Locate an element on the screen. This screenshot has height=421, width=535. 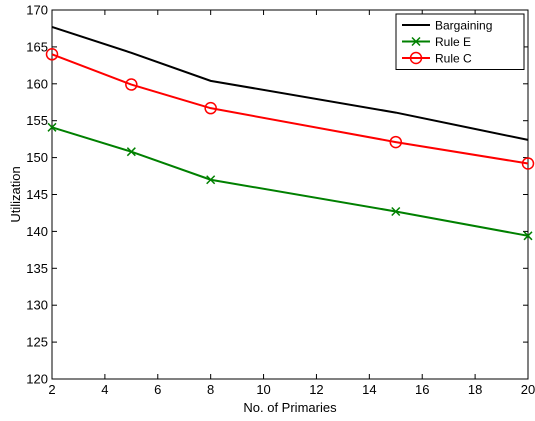
x-axis-label: No. of Primaries is located at coordinates (290, 407).